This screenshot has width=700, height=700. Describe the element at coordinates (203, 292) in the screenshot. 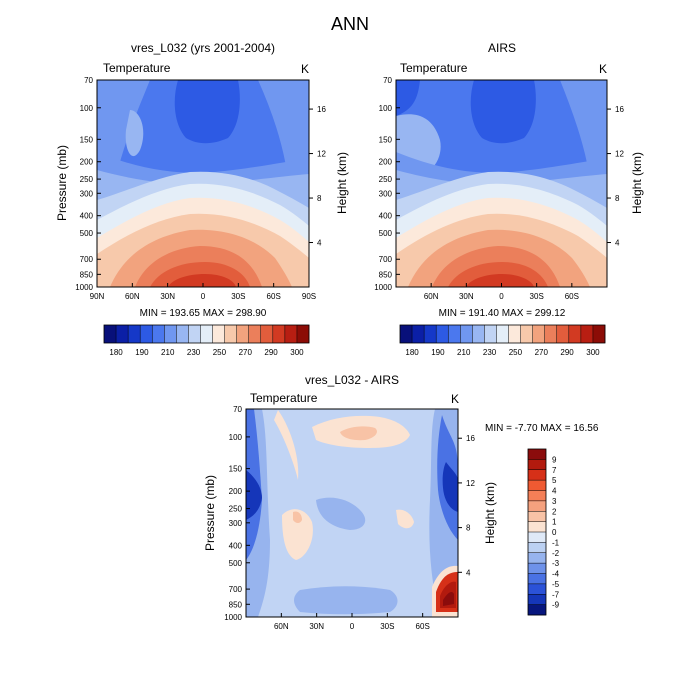

I see `x-axis: 90N 60N 30N 0 30S 60S 90S` at that location.